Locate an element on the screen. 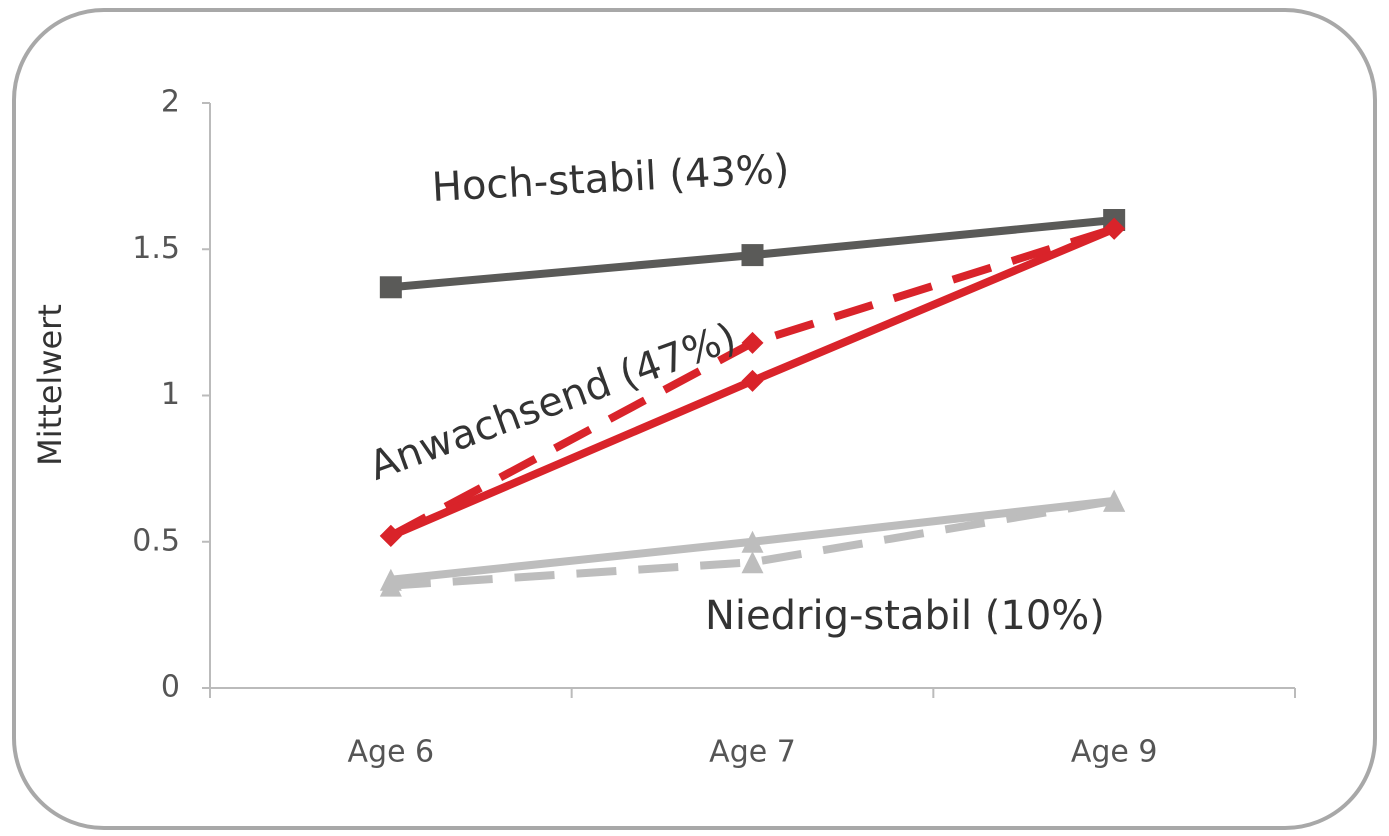 Image resolution: width=1389 pixels, height=836 pixels. annotation: Niedrig-stabil (10%) is located at coordinates (905, 616).